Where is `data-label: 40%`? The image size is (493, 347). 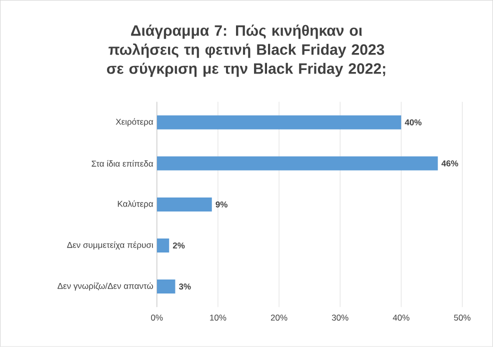 data-label: 40% is located at coordinates (413, 122).